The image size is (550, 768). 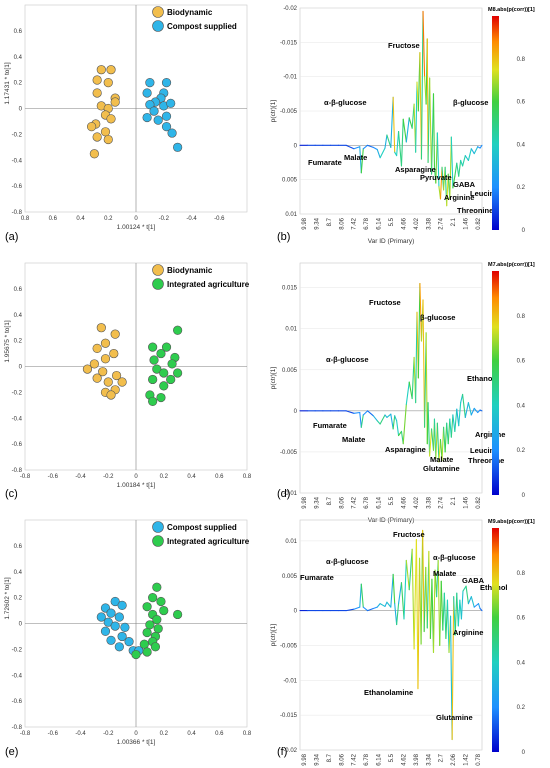 I want to click on metabolite-annotation: β-glucose, so click(x=437, y=317).